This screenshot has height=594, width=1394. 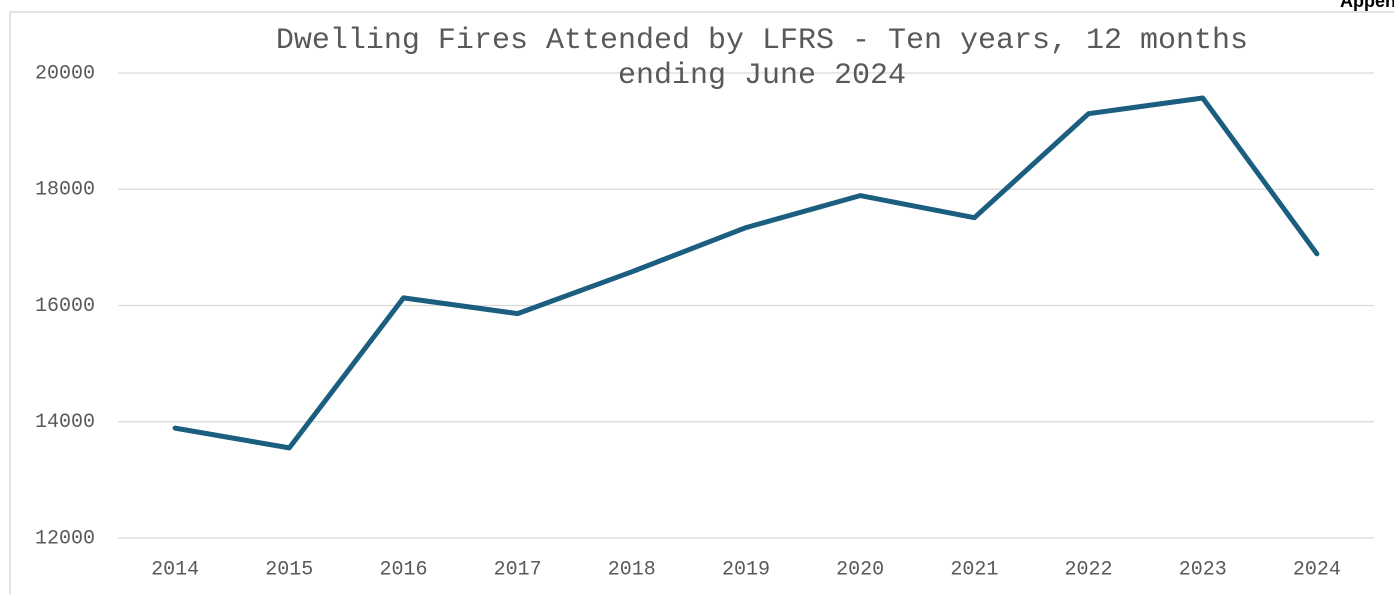 I want to click on x-tick-label: 2014, so click(x=175, y=569).